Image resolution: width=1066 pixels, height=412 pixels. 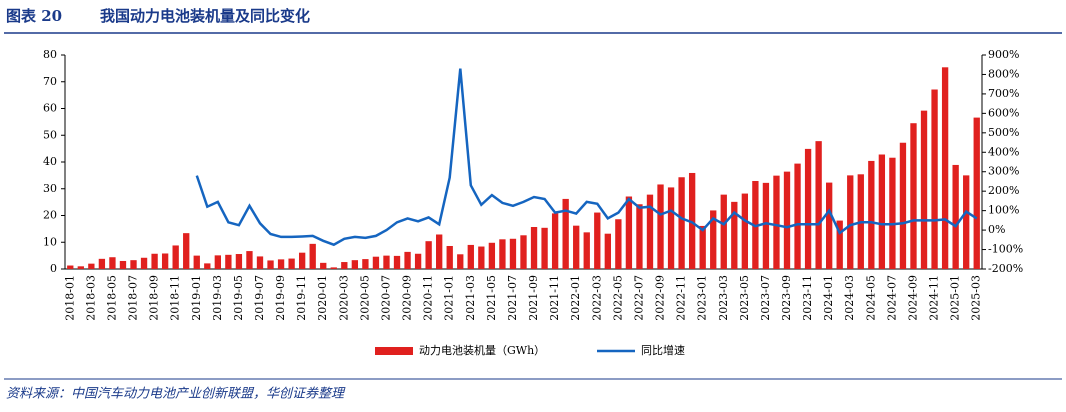 I want to click on x-tick-label: 2020-09, so click(x=407, y=298).